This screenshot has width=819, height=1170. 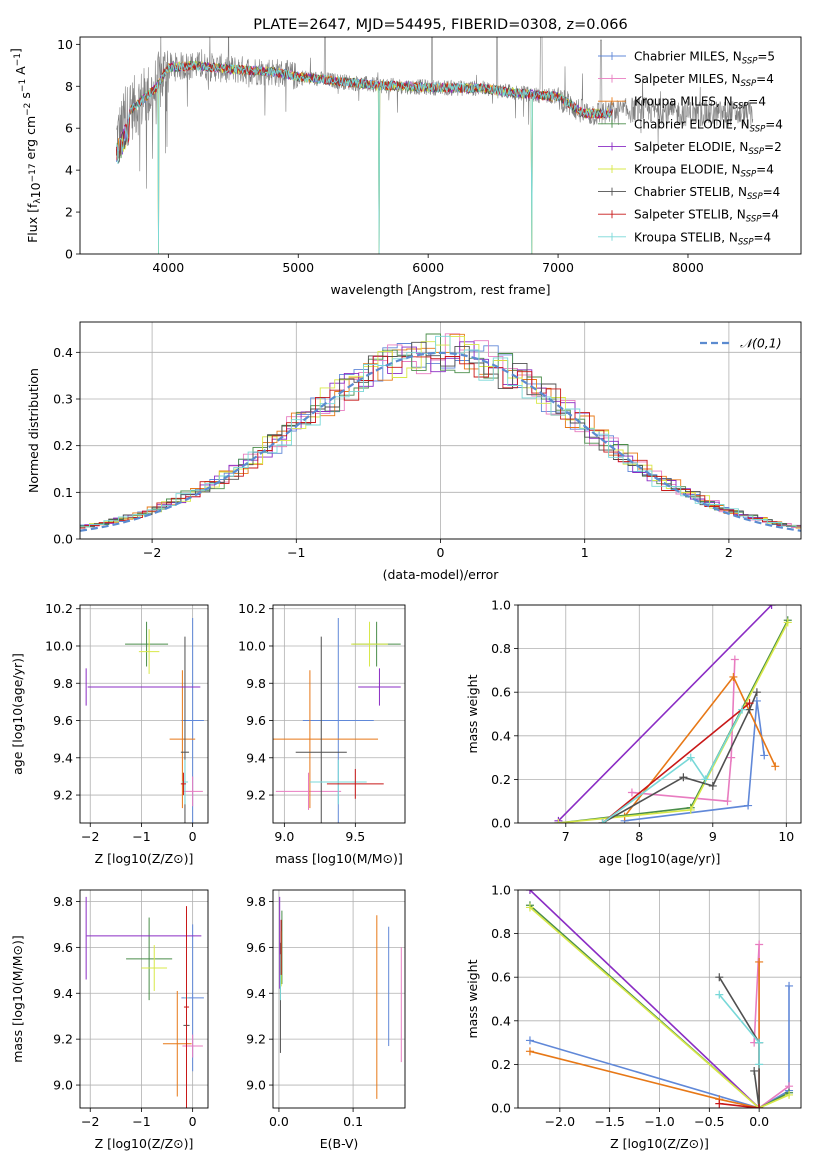 I want to click on axes-frame, so click(x=339, y=999).